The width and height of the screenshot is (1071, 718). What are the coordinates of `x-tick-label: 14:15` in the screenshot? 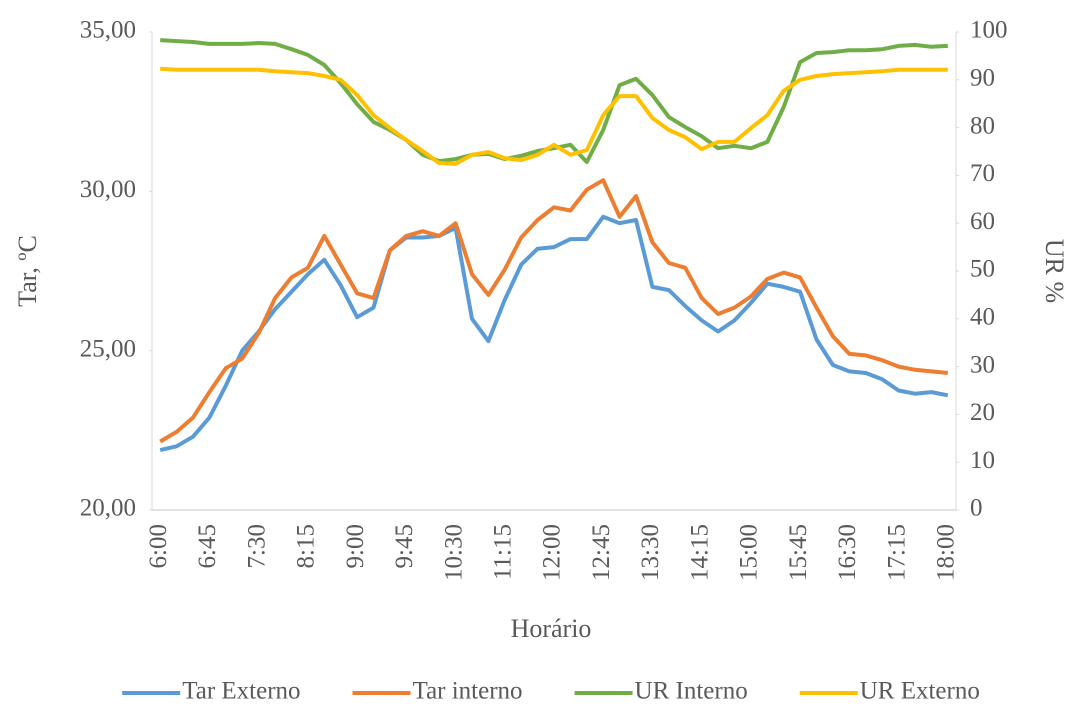 It's located at (699, 552).